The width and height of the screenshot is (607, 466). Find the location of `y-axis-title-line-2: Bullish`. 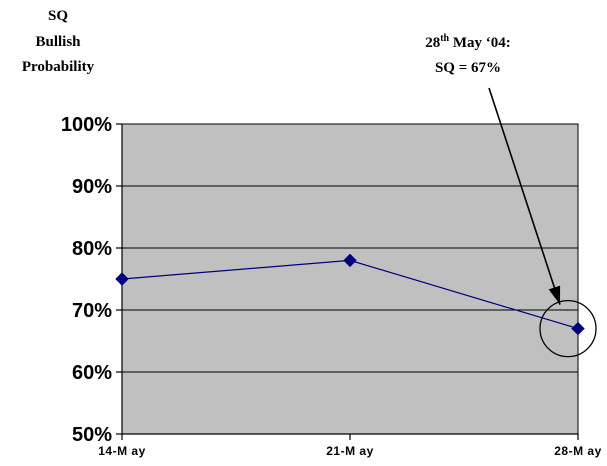

y-axis-title-line-2: Bullish is located at coordinates (58, 42).